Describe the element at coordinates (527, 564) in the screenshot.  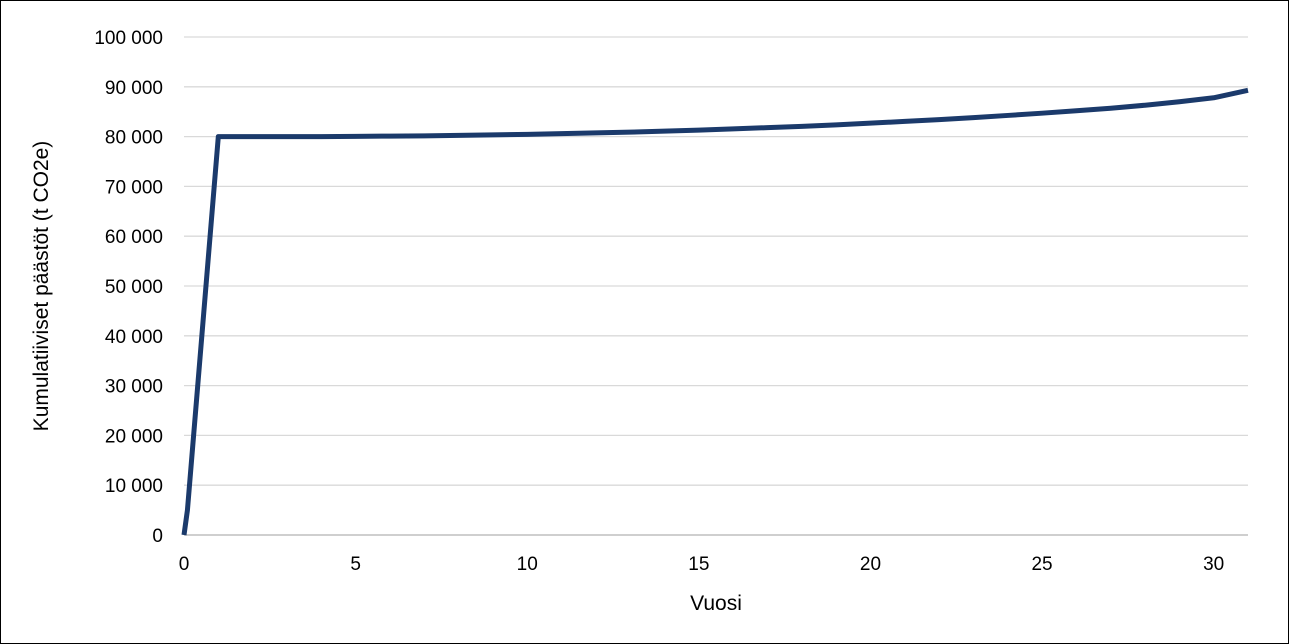
I see `x-tick-label: 10` at that location.